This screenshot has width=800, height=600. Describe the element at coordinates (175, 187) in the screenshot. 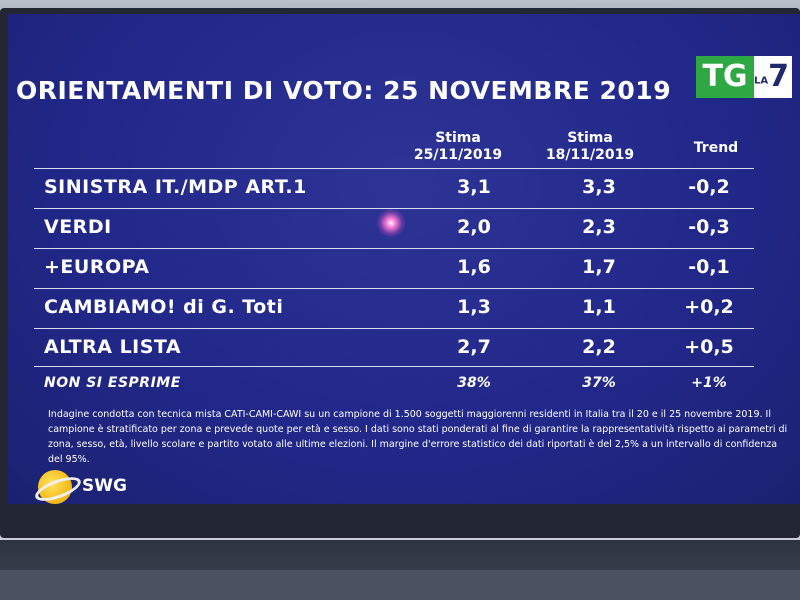

I see `party-name: SINISTRA IT./MDP ART.1` at that location.